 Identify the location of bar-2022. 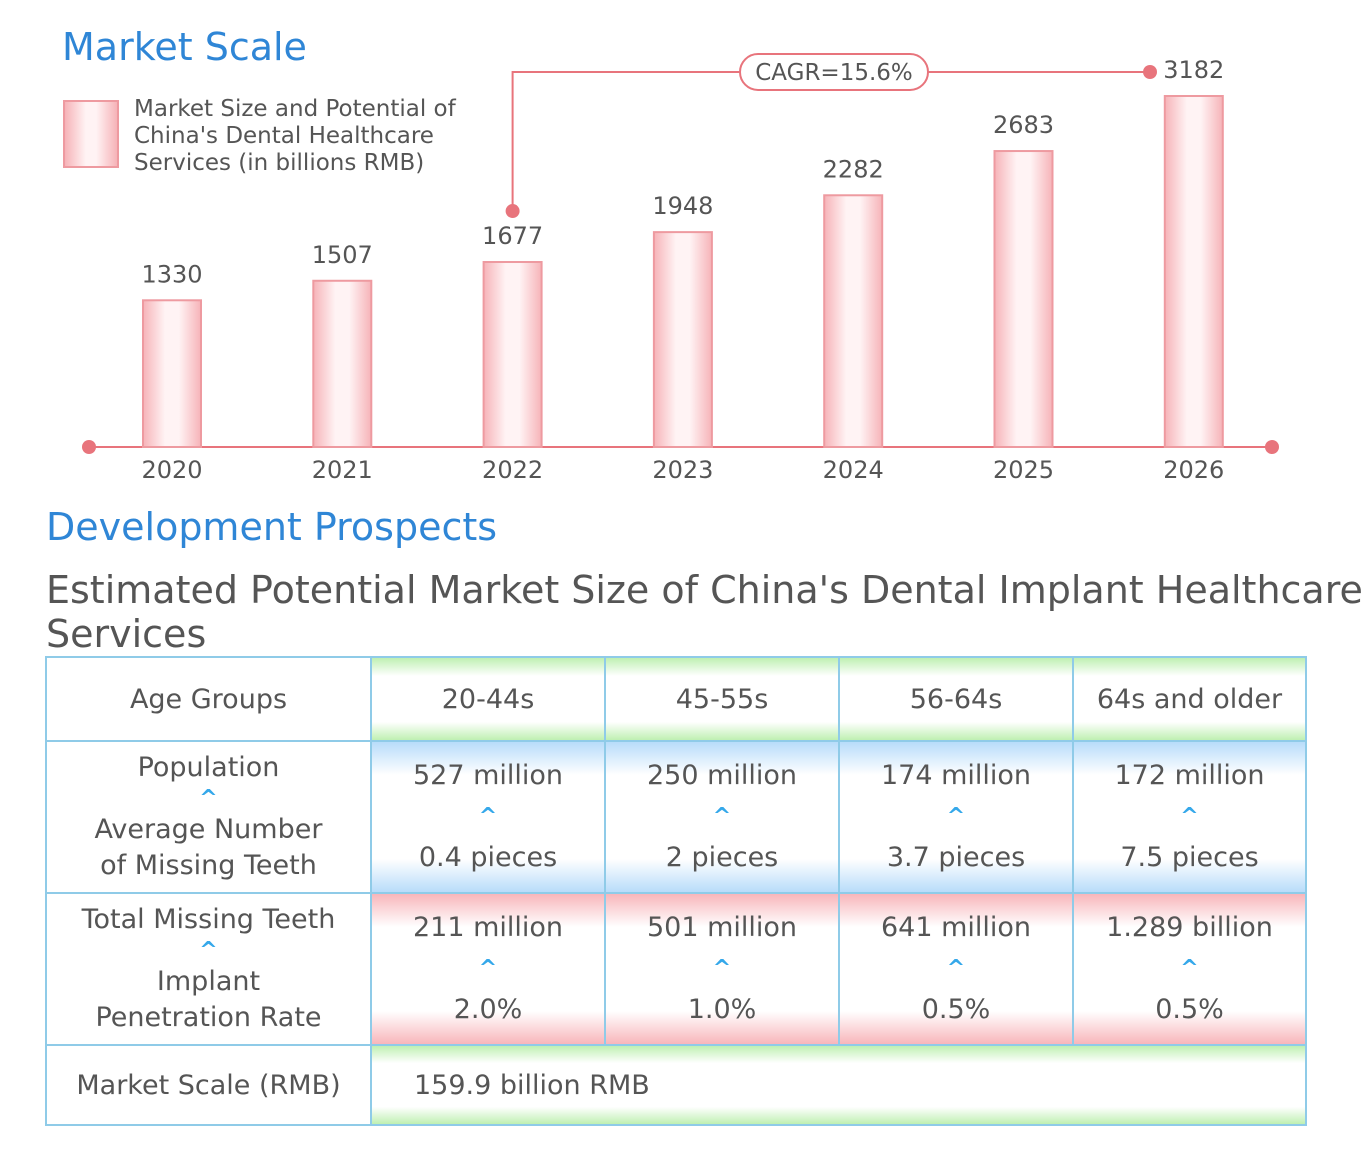
(512, 354).